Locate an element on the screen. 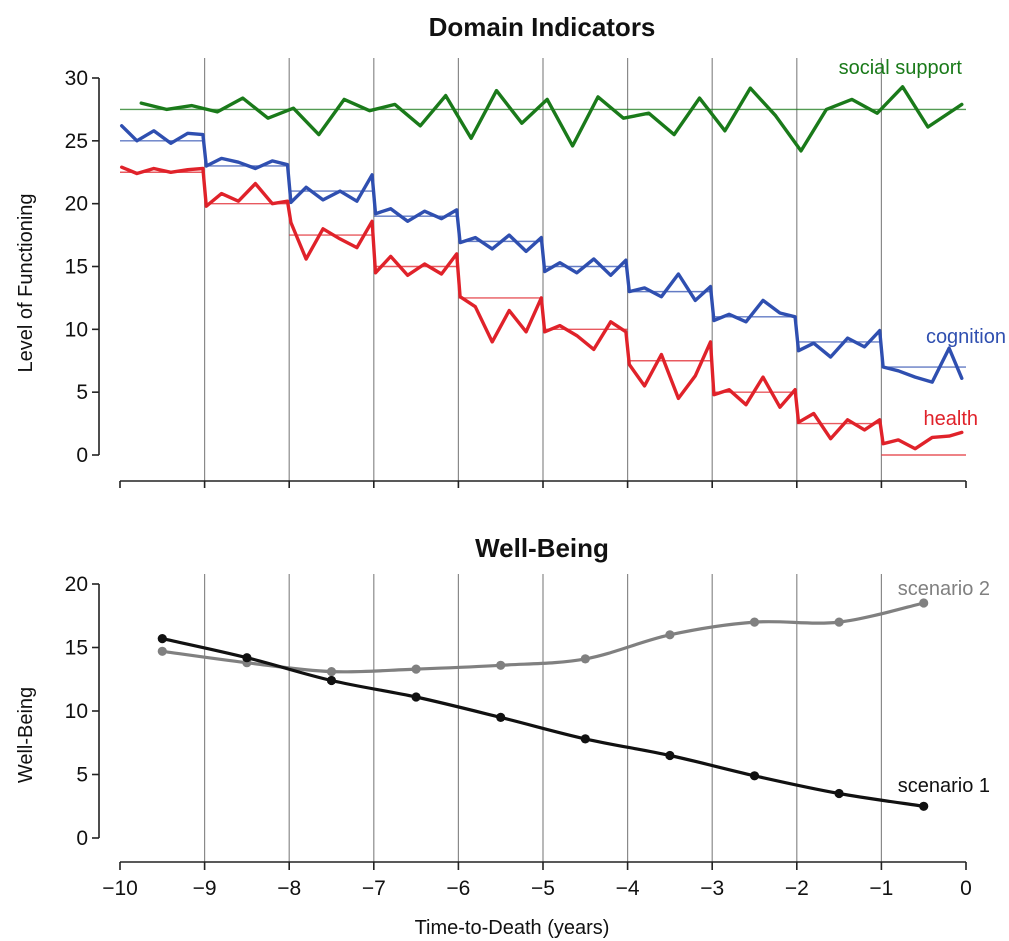 This screenshot has height=941, width=1009. top-y-tick-label-25: 25 is located at coordinates (76, 141).